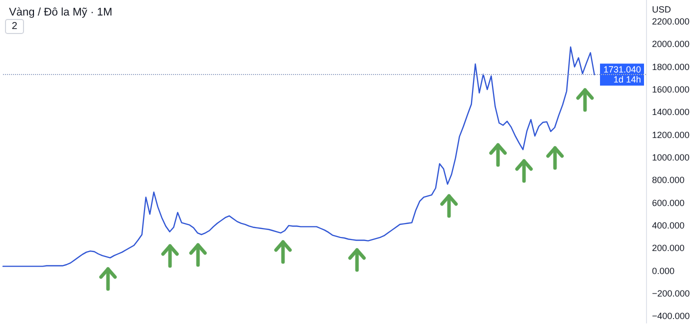  Describe the element at coordinates (15, 26) in the screenshot. I see `annotation: 2` at that location.